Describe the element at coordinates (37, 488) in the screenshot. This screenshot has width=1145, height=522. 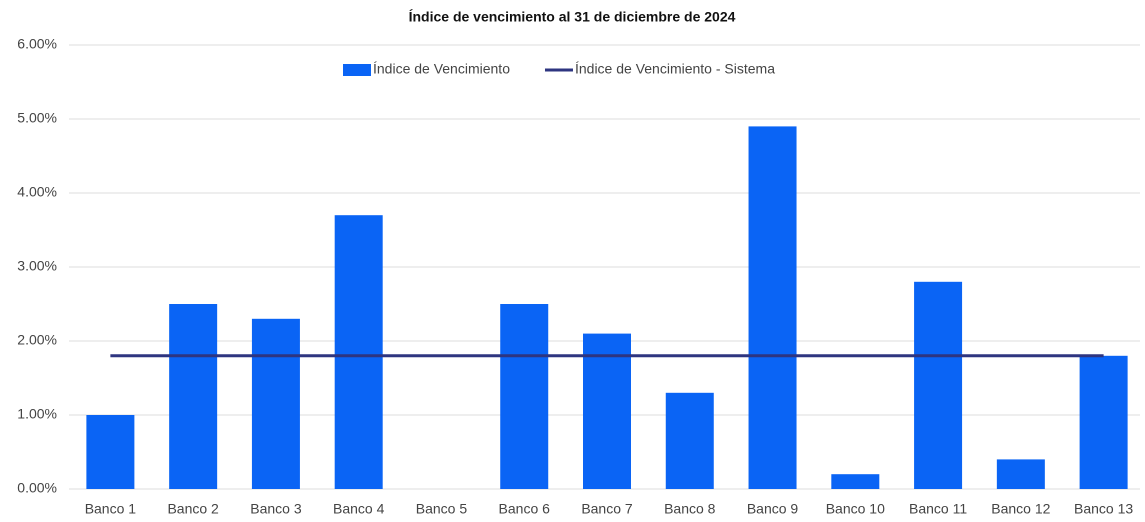
I see `y-tick-label: 0.00%` at that location.